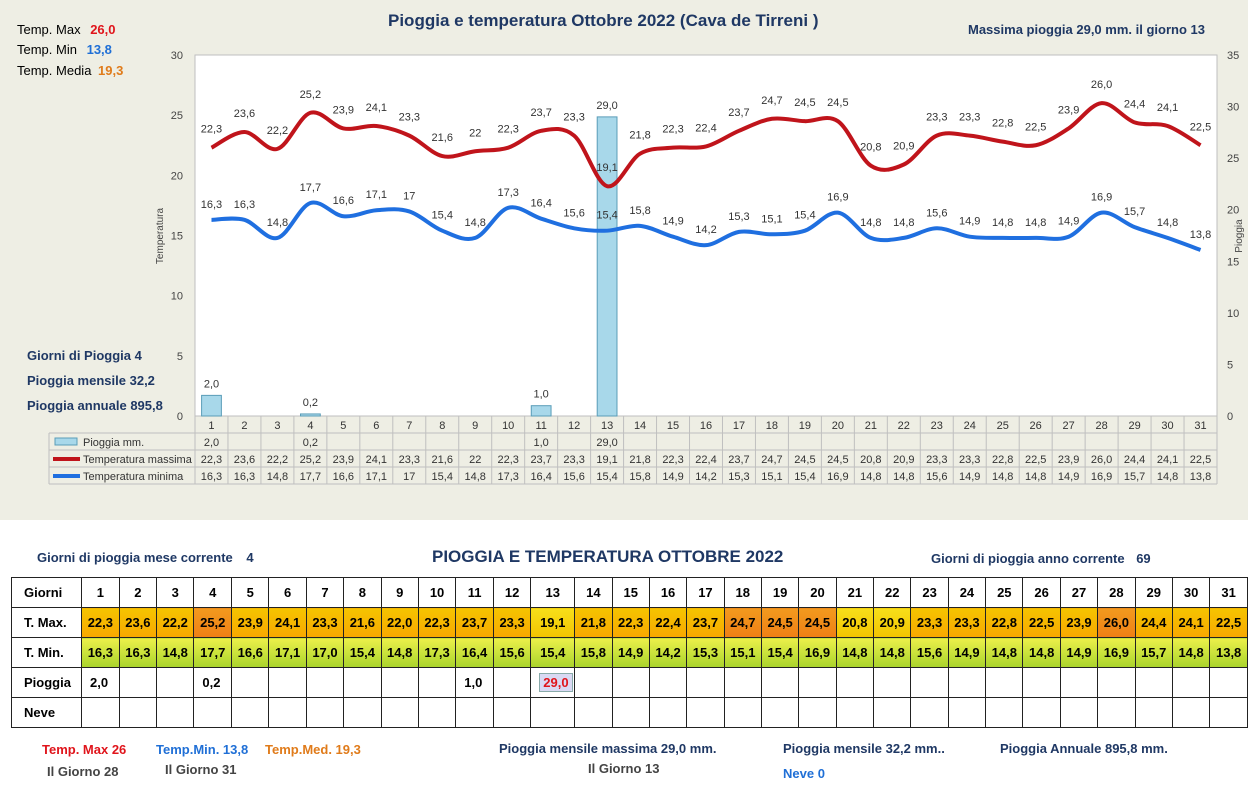 The image size is (1248, 798). Describe the element at coordinates (838, 426) in the screenshot. I see `x-tick-label: 20` at that location.